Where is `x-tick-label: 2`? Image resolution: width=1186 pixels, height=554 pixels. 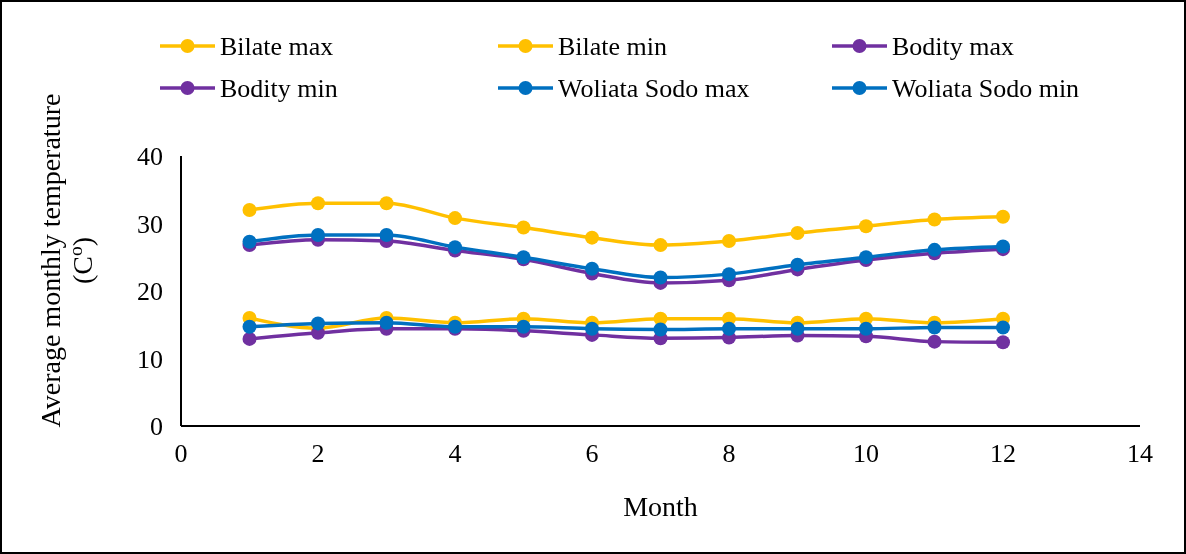 x-tick-label: 2 is located at coordinates (318, 453).